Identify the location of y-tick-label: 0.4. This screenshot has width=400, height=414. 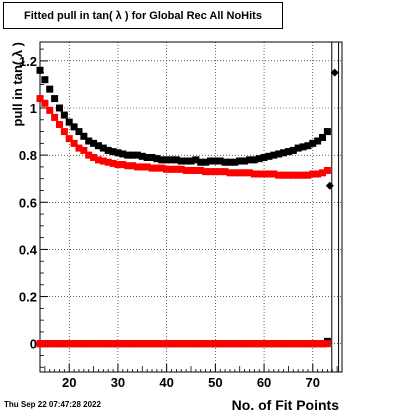
(28, 249).